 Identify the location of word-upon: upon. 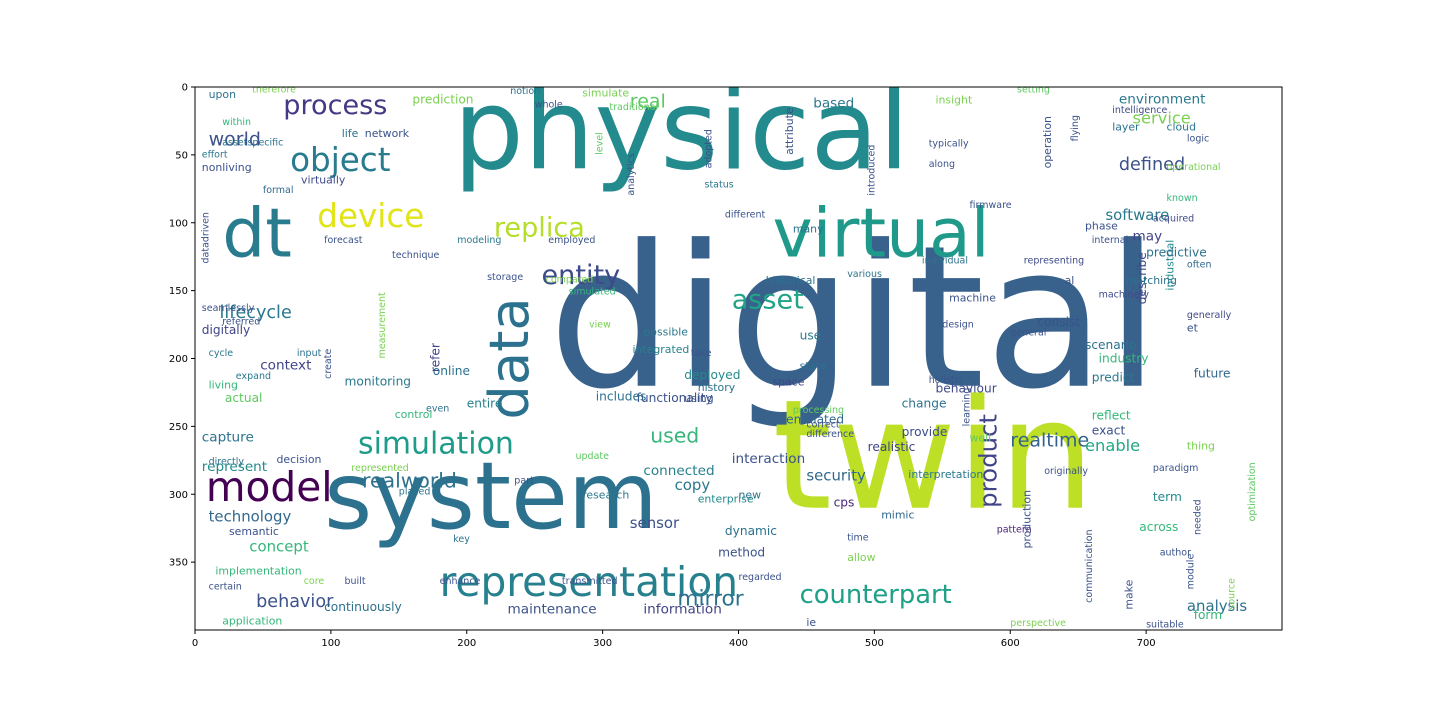
(222, 94).